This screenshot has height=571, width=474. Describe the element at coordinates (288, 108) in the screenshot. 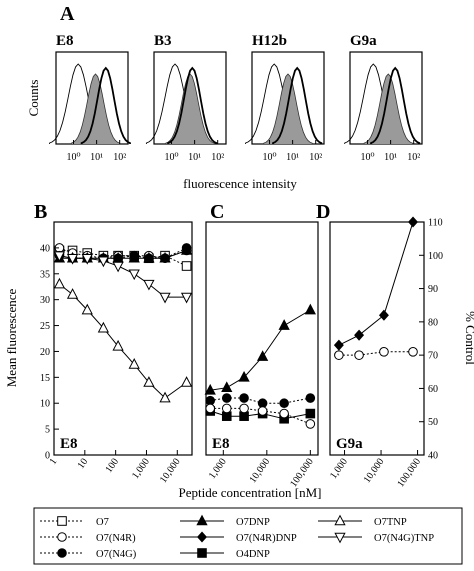

I see `hist-h12b-curve-filled` at that location.